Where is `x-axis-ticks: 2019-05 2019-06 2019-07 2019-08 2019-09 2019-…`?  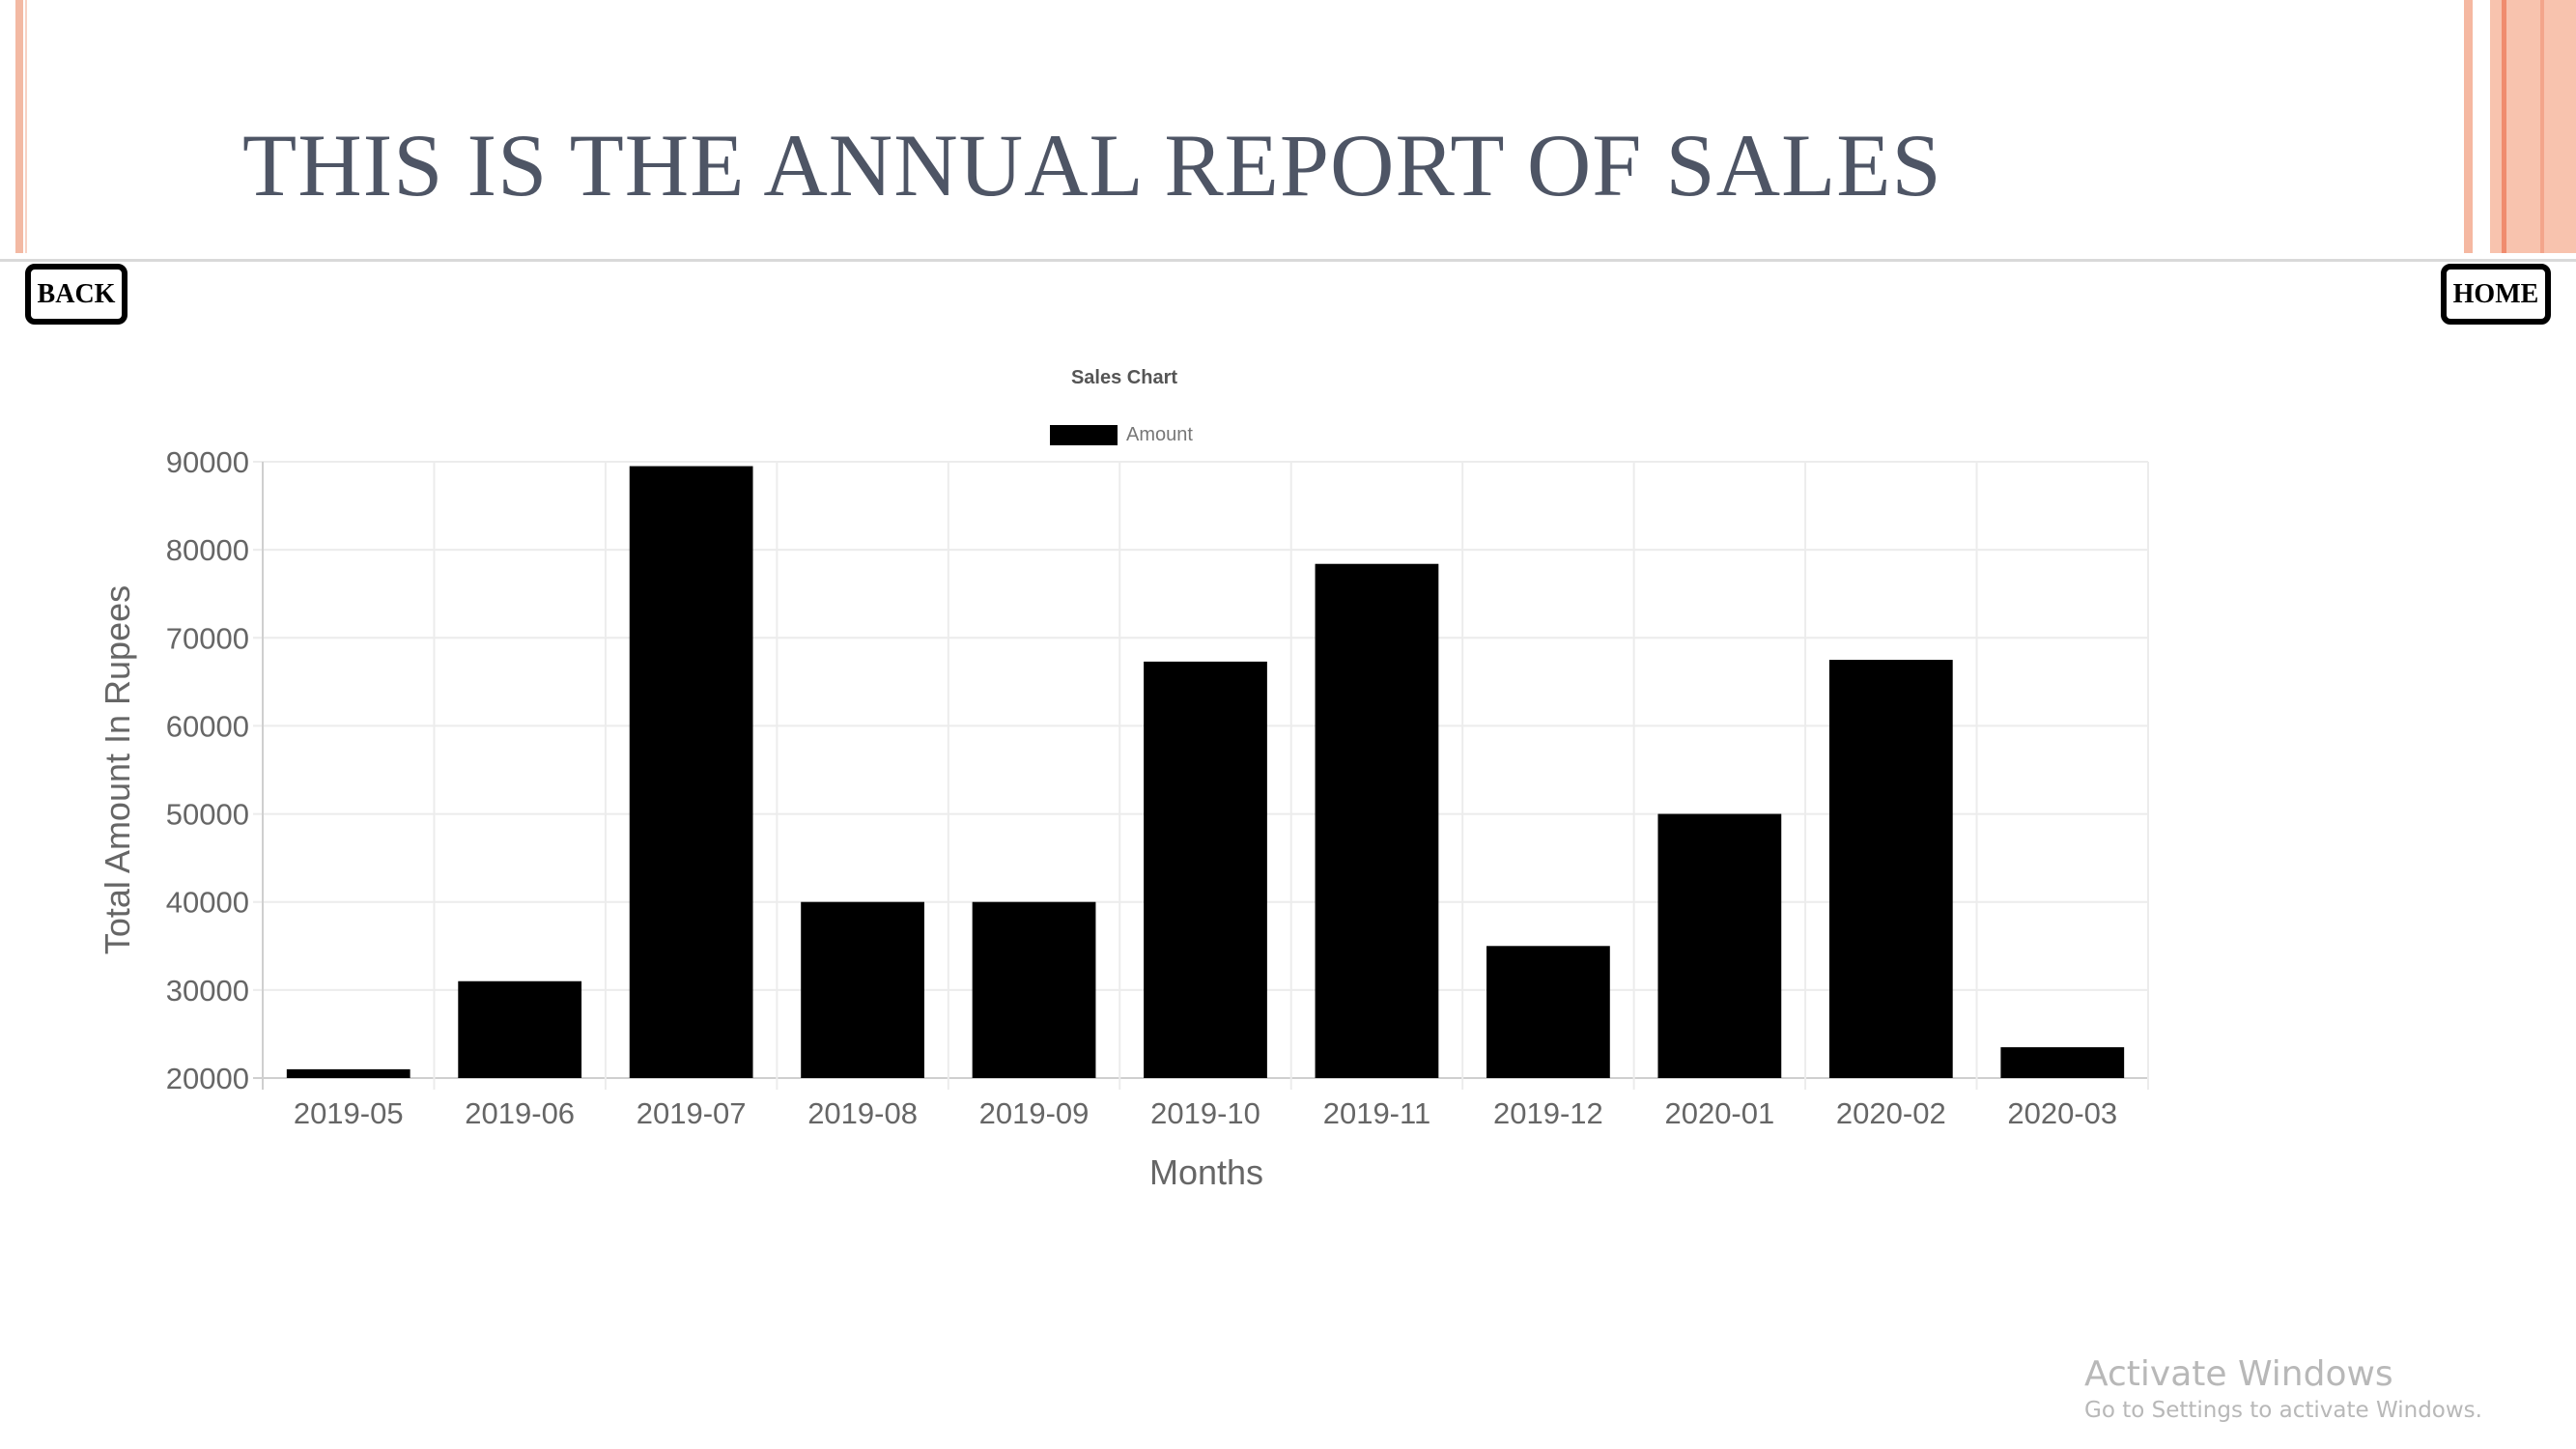 x-axis-ticks: 2019-05 2019-06 2019-07 2019-08 2019-09 2019-… is located at coordinates (1205, 1113).